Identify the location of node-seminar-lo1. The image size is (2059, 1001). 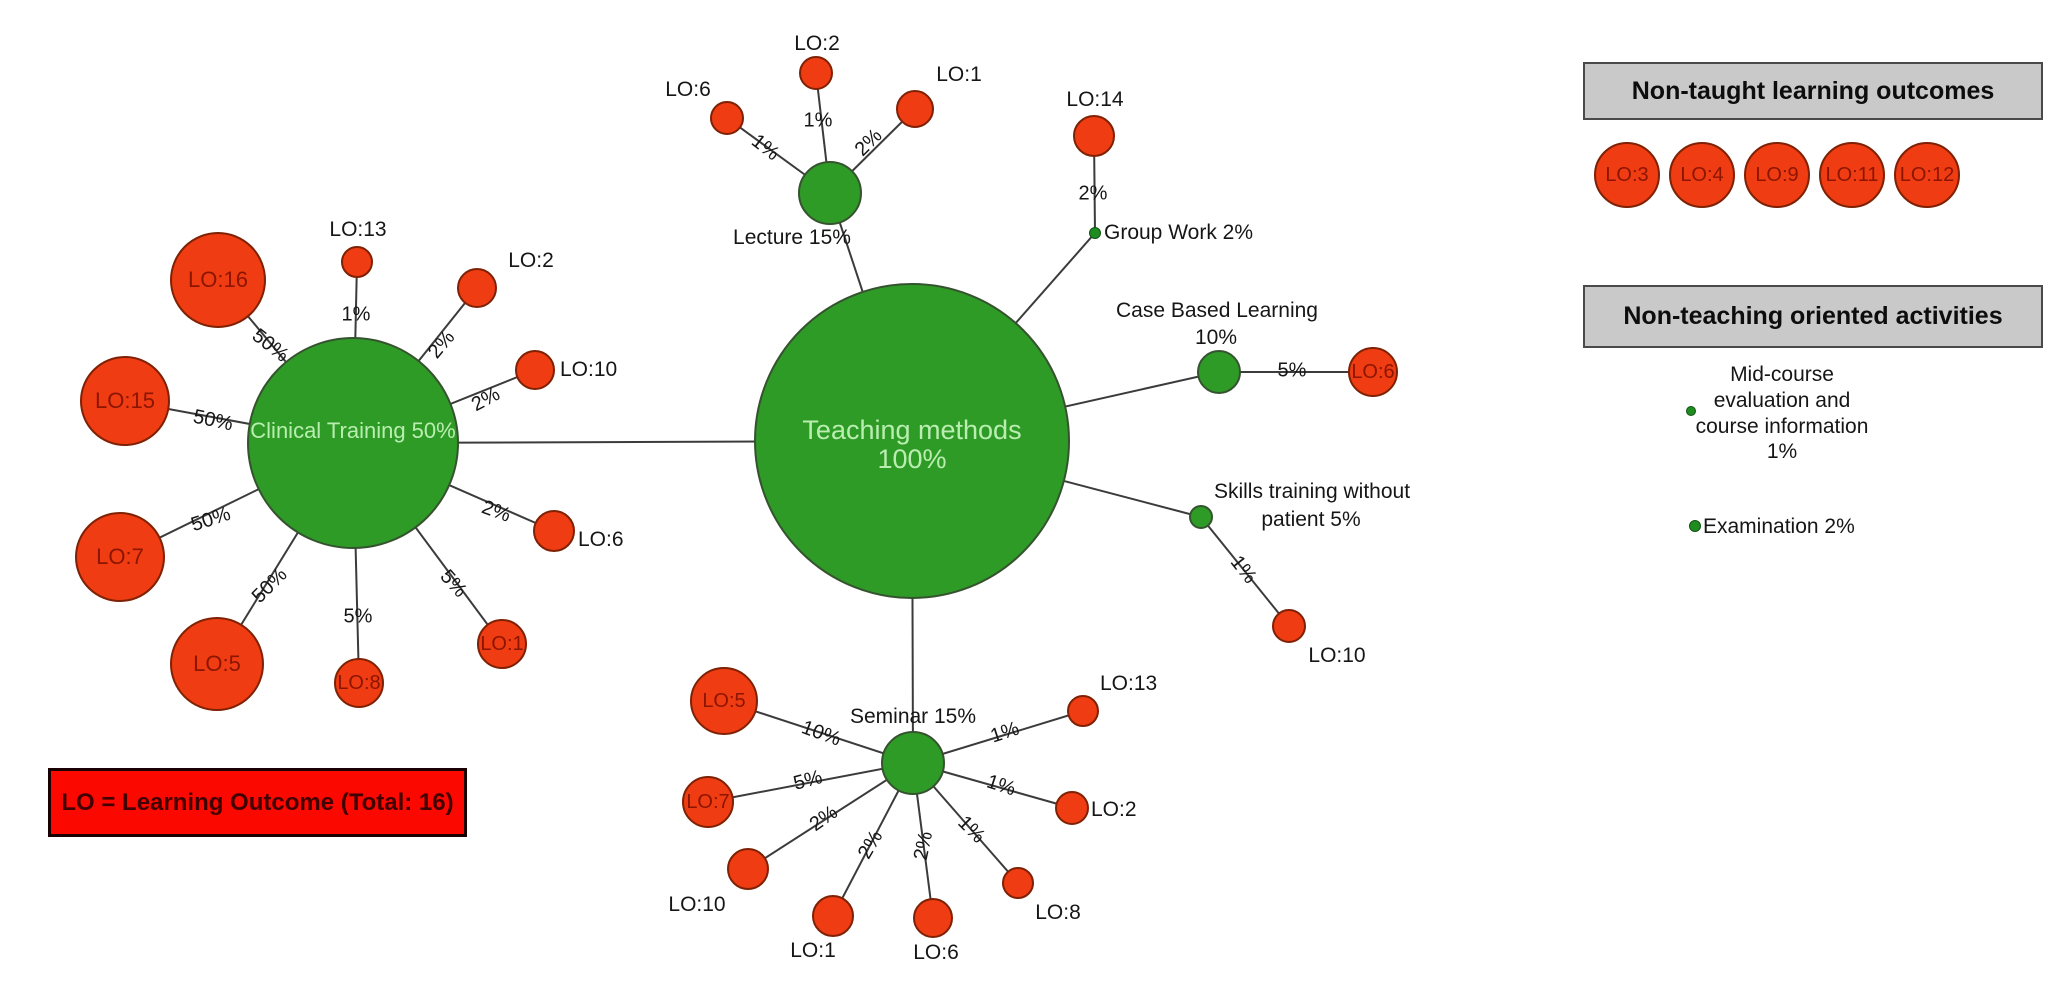
(833, 916).